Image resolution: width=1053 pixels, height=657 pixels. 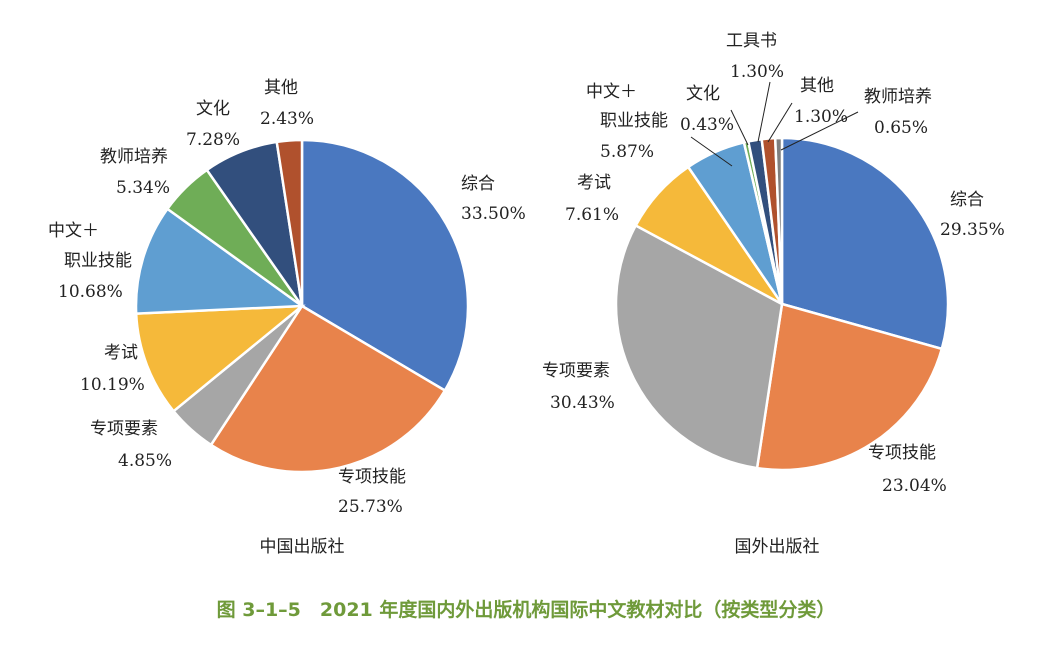 What do you see at coordinates (627, 152) in the screenshot?
I see `slice-percent-label: 5.87%` at bounding box center [627, 152].